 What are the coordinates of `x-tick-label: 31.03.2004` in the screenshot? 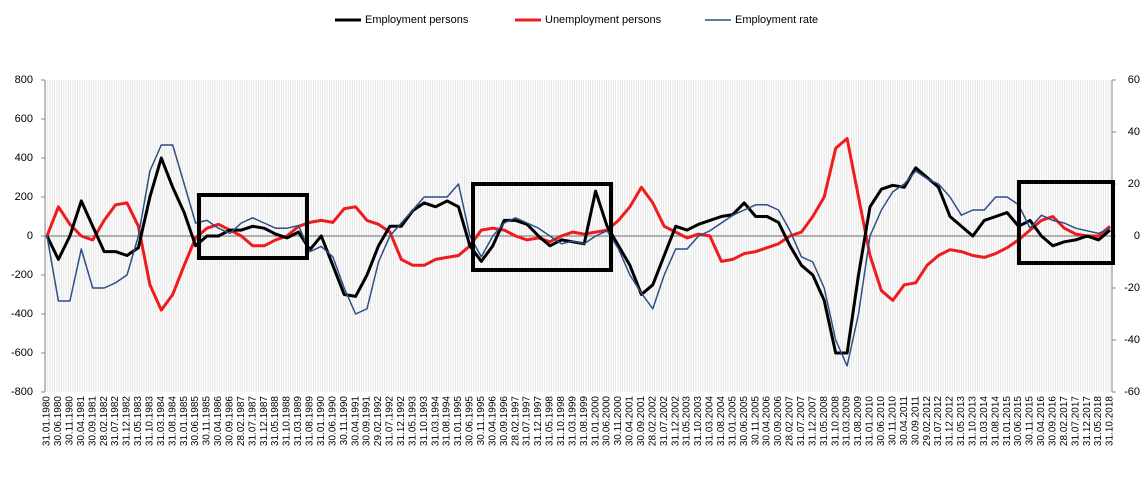 It's located at (710, 421).